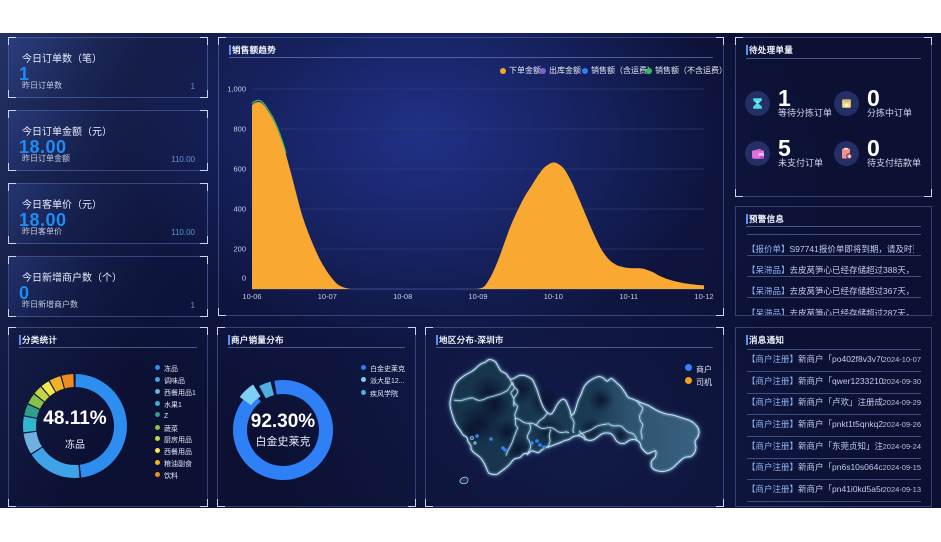 This screenshot has height=542, width=941. What do you see at coordinates (327, 296) in the screenshot?
I see `svg-text: 10-07` at bounding box center [327, 296].